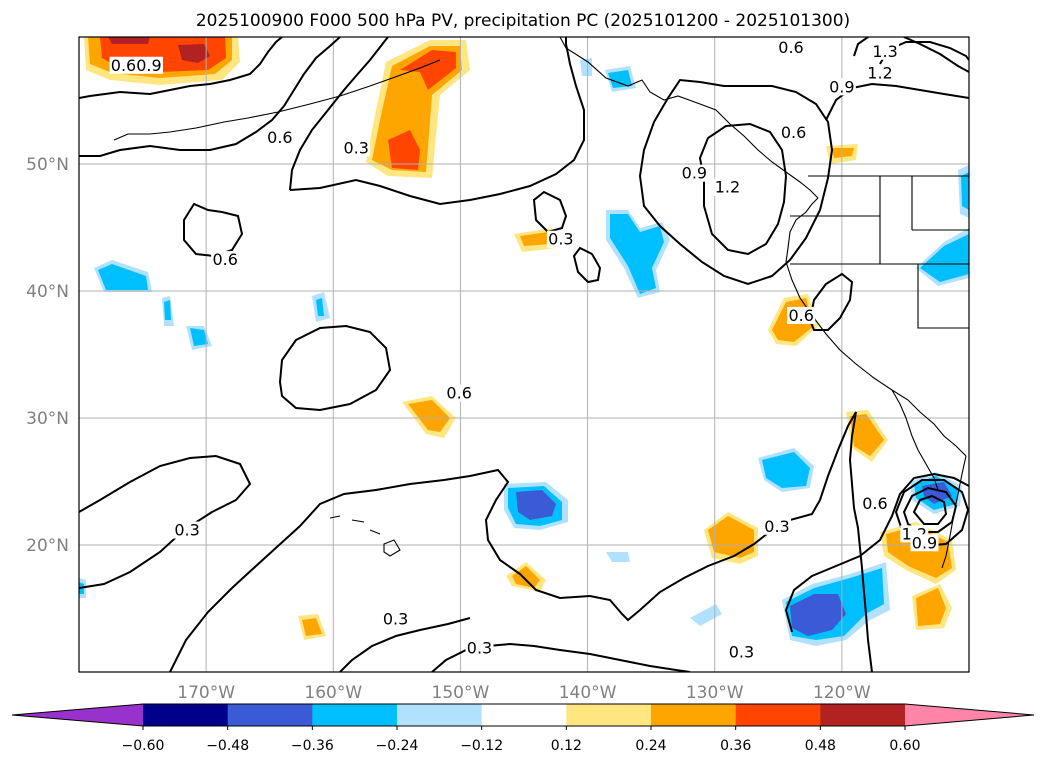  What do you see at coordinates (227, 746) in the screenshot?
I see `colorbar-tick-label: −0.48` at bounding box center [227, 746].